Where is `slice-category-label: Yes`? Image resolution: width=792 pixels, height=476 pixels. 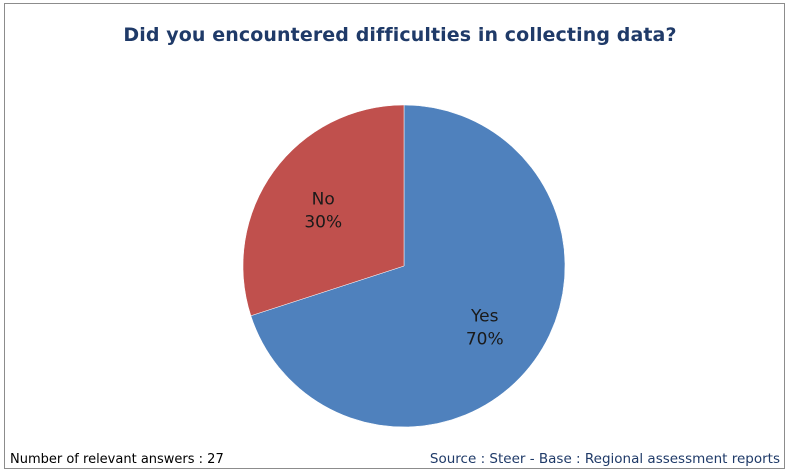 slice-category-label: Yes is located at coordinates (484, 317).